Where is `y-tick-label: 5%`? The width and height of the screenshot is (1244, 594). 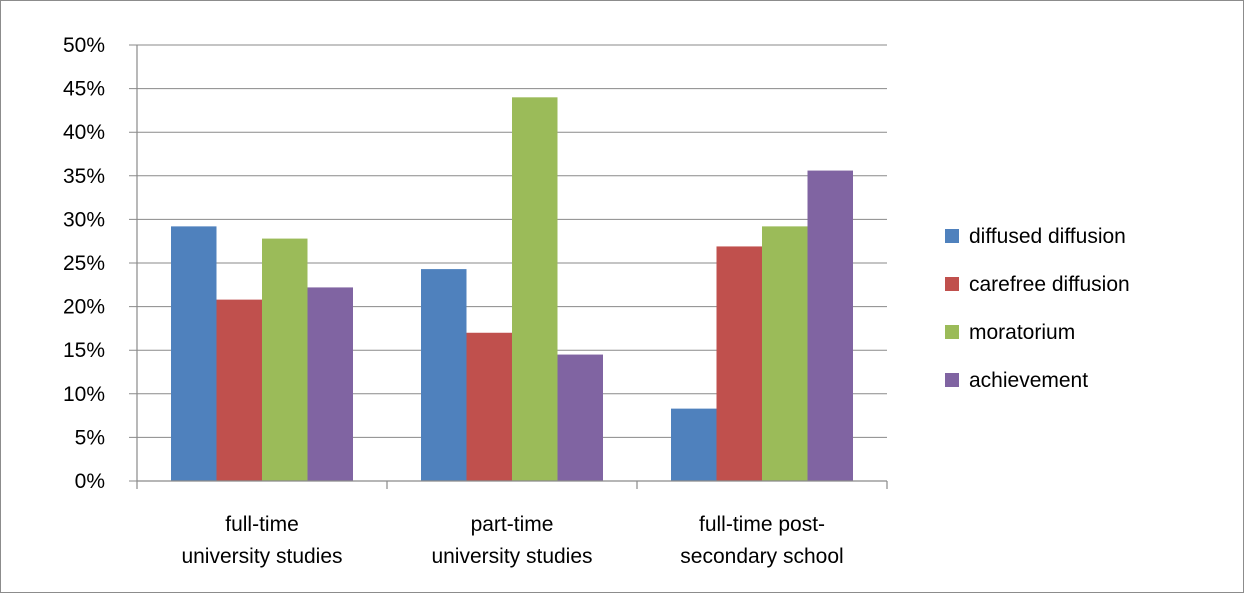
y-tick-label: 5% is located at coordinates (90, 437).